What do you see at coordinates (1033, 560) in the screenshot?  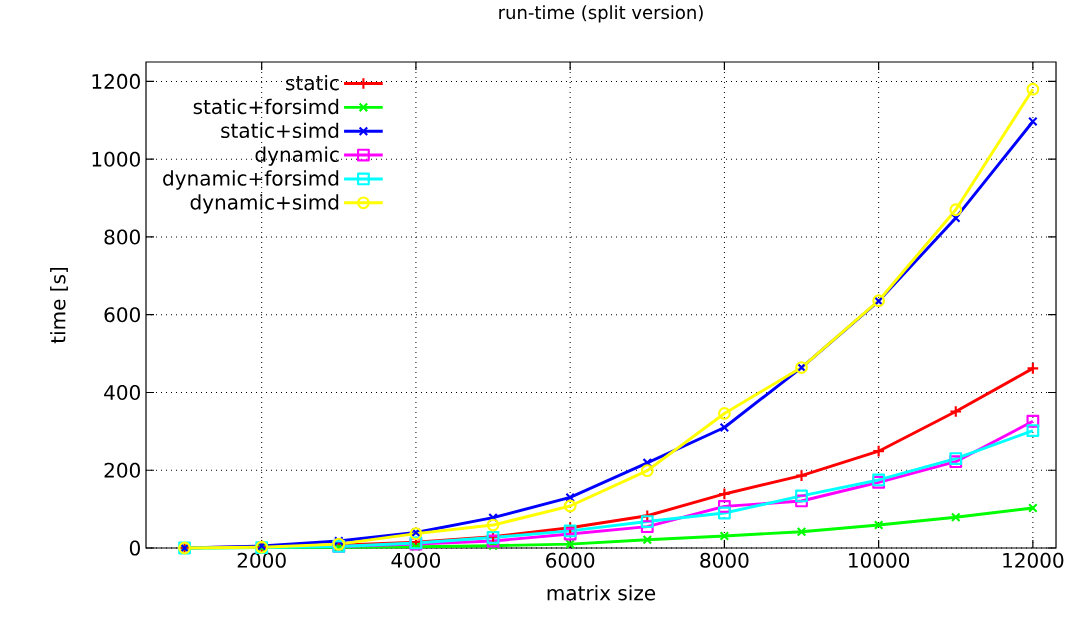 I see `x-tick-label: 12000` at bounding box center [1033, 560].